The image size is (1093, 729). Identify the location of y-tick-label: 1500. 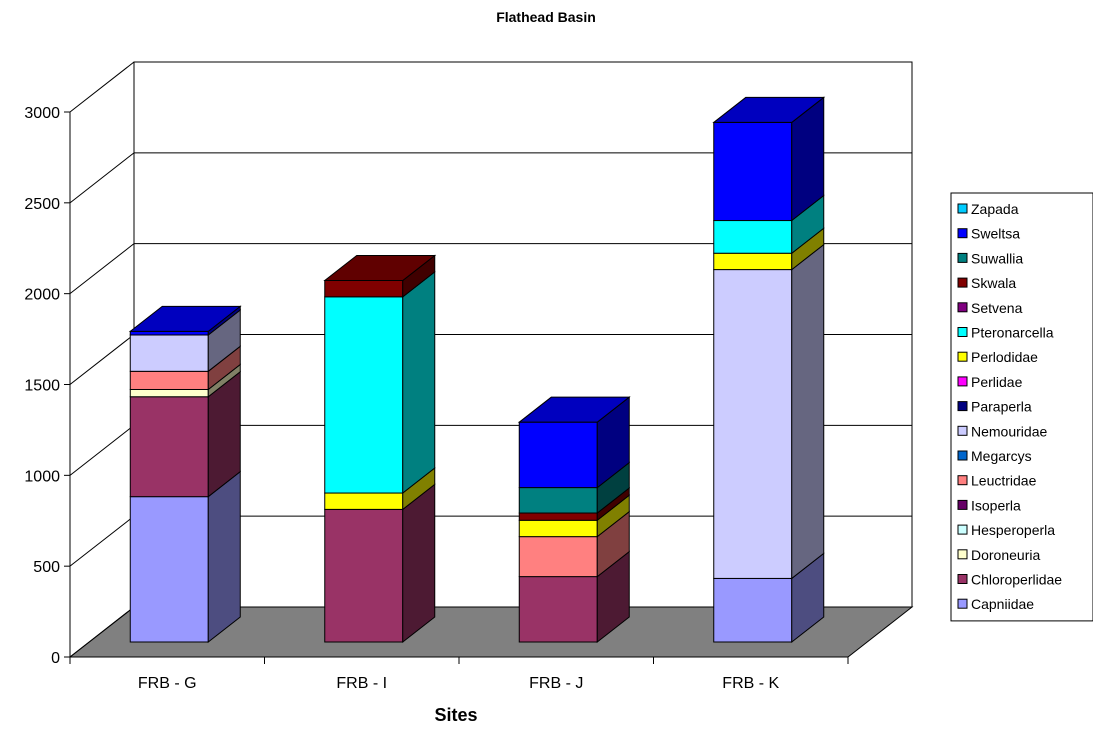
(42, 386).